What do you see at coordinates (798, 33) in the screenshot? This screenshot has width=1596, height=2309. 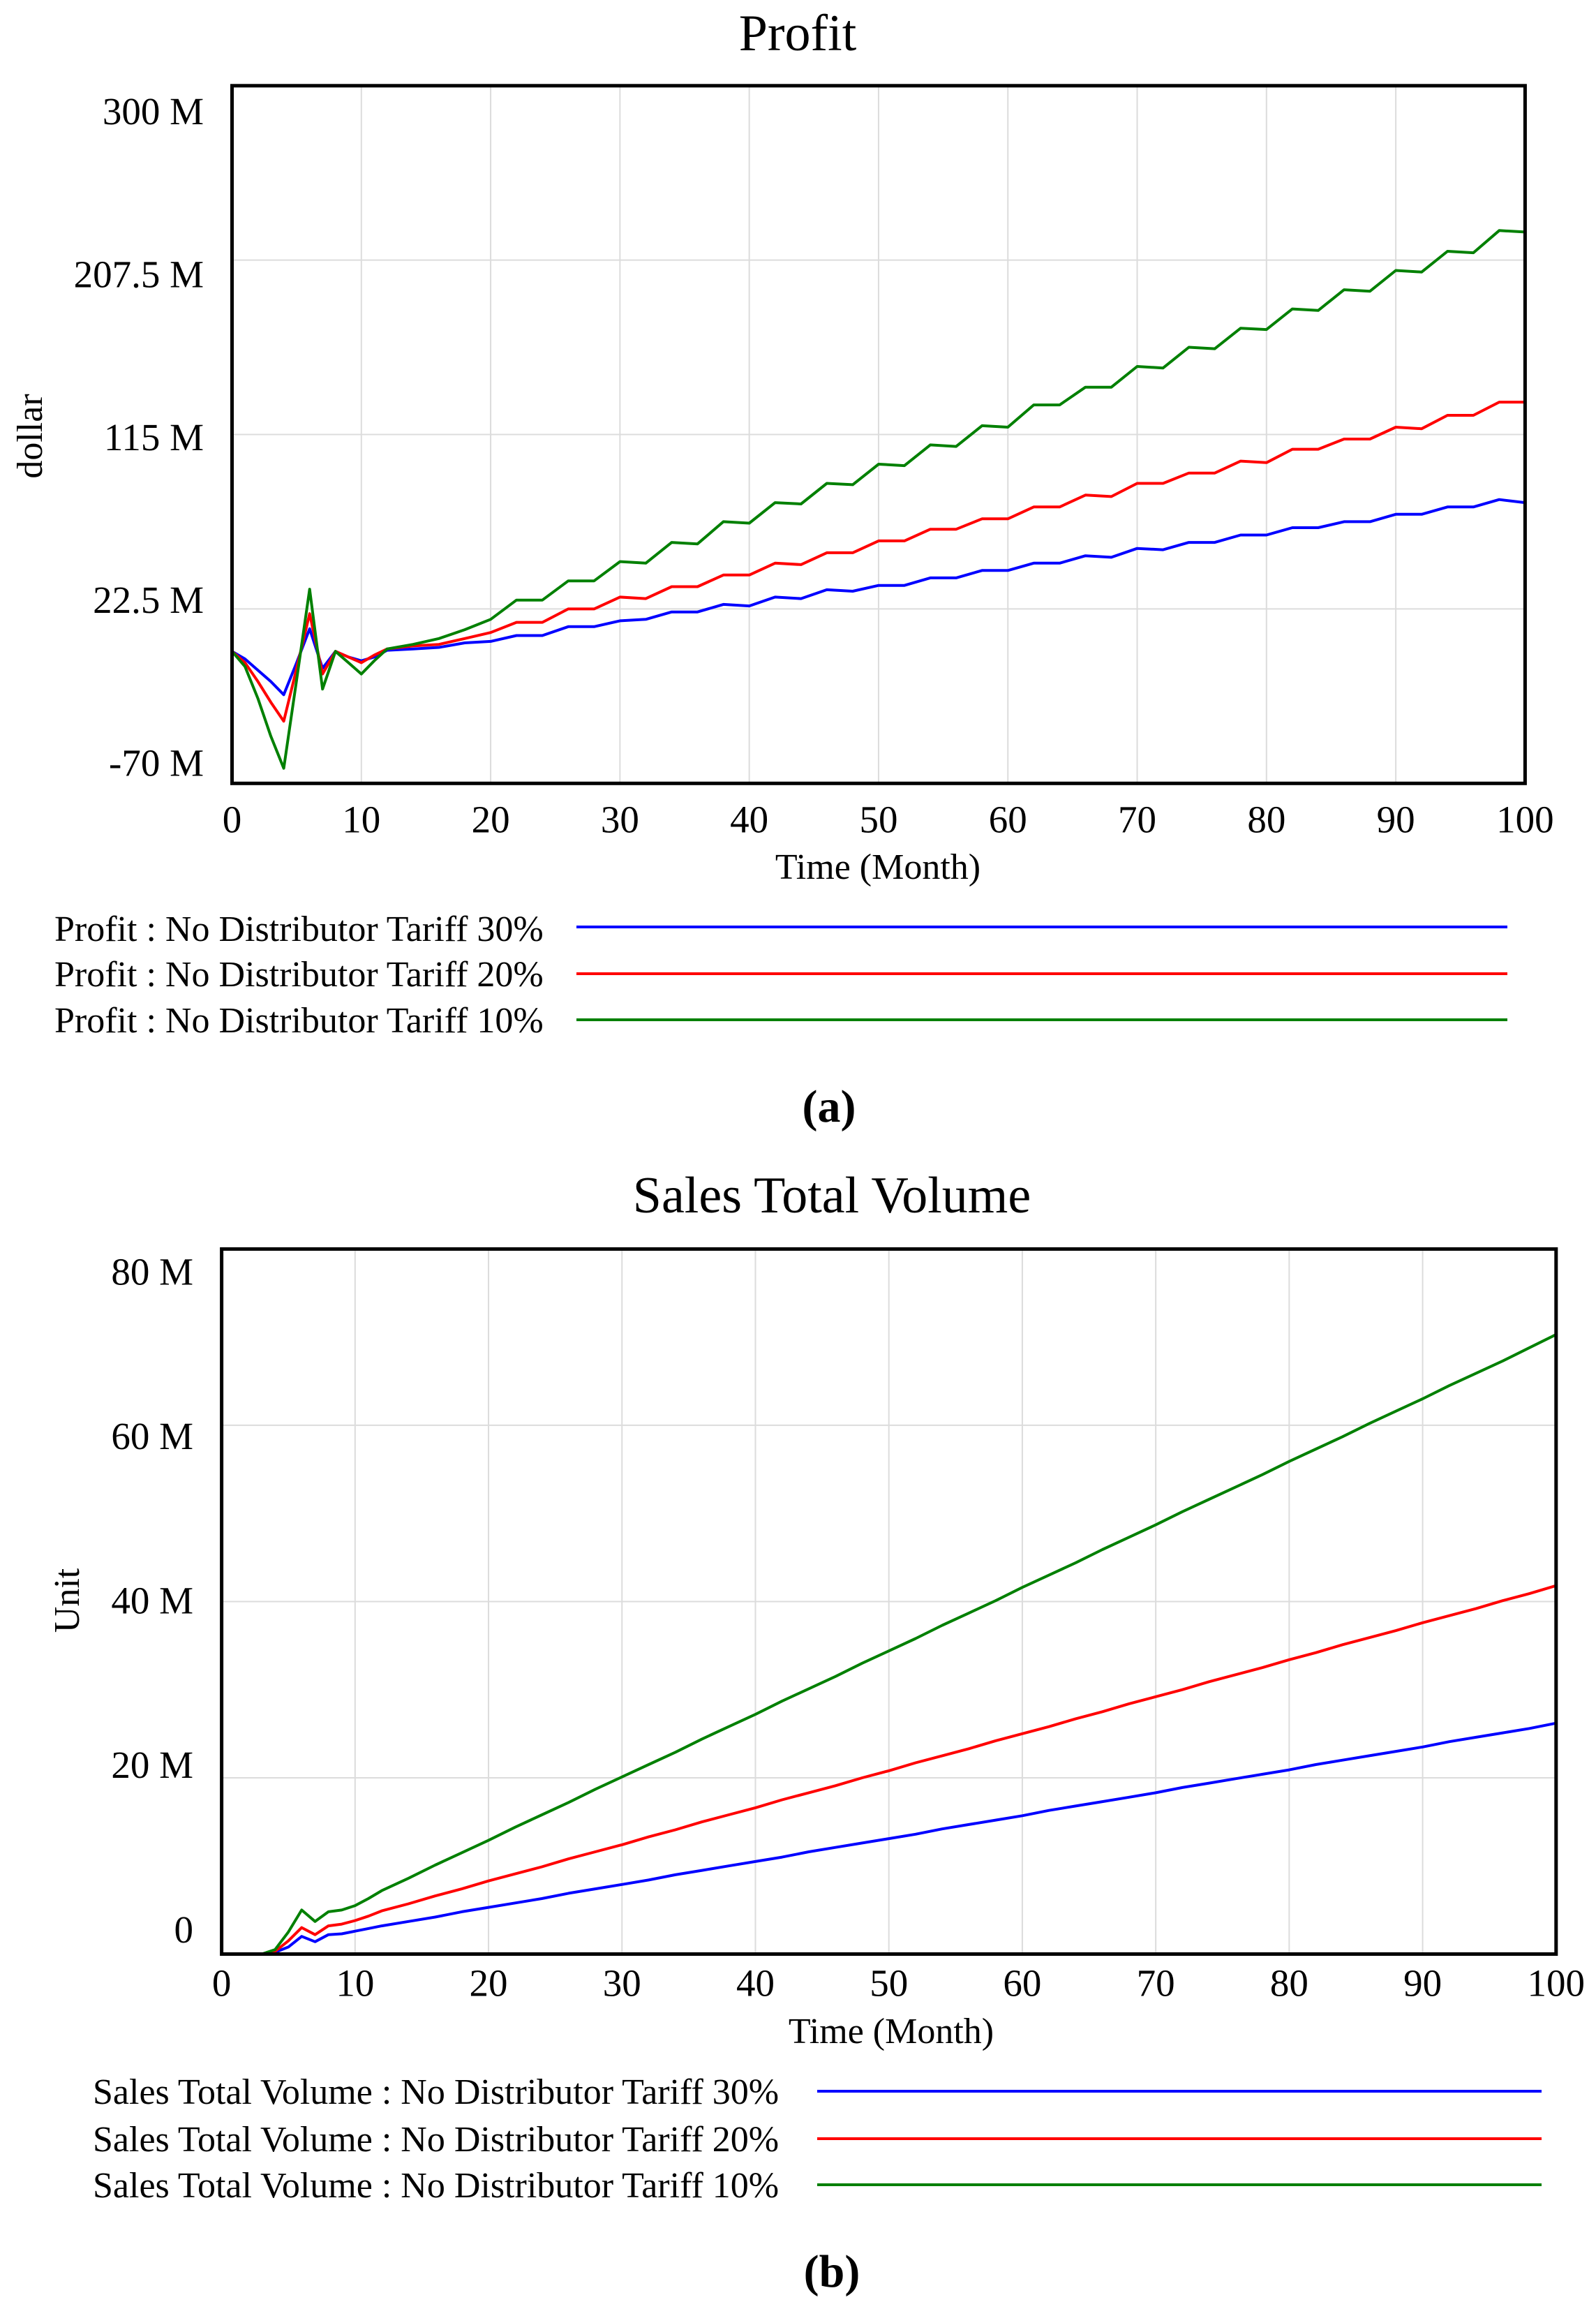 I see `chart-title: Profit` at bounding box center [798, 33].